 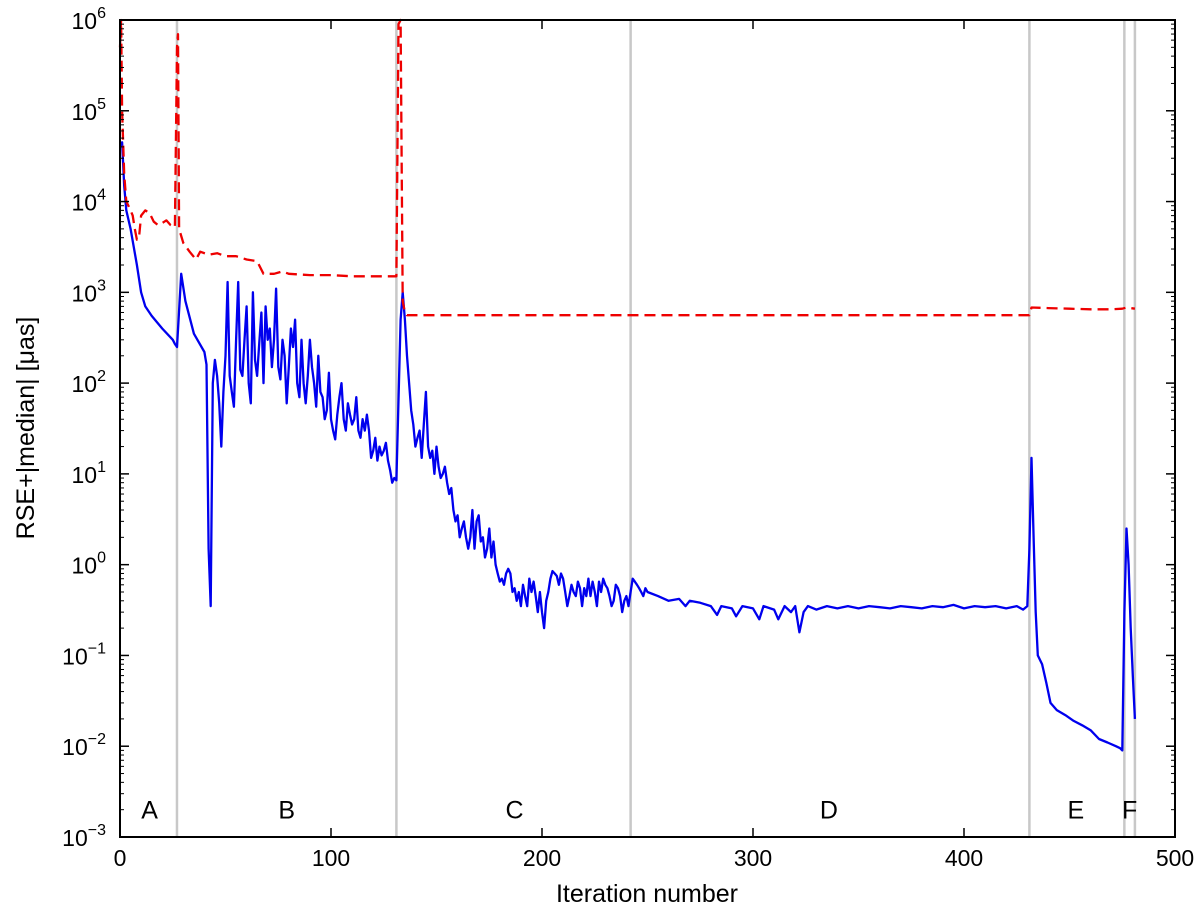 What do you see at coordinates (515, 811) in the screenshot?
I see `phase-label: C` at bounding box center [515, 811].